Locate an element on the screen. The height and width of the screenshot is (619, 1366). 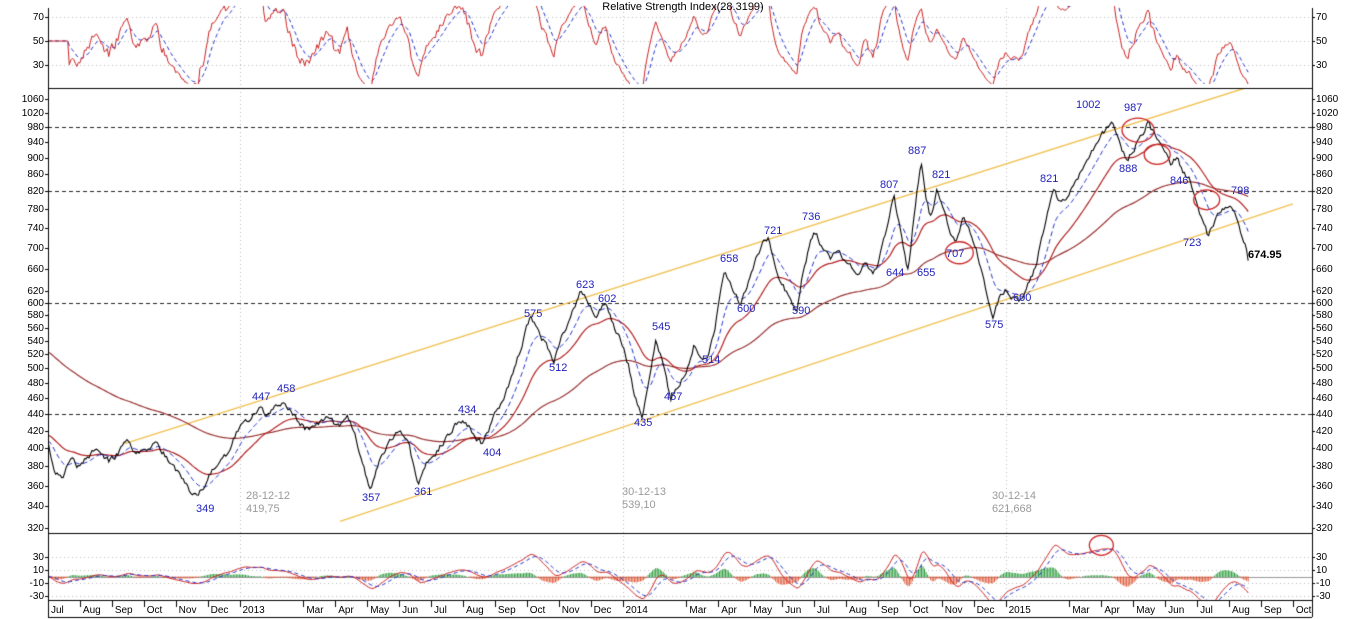
main-y-axis-label-left: 420 is located at coordinates (35, 431).